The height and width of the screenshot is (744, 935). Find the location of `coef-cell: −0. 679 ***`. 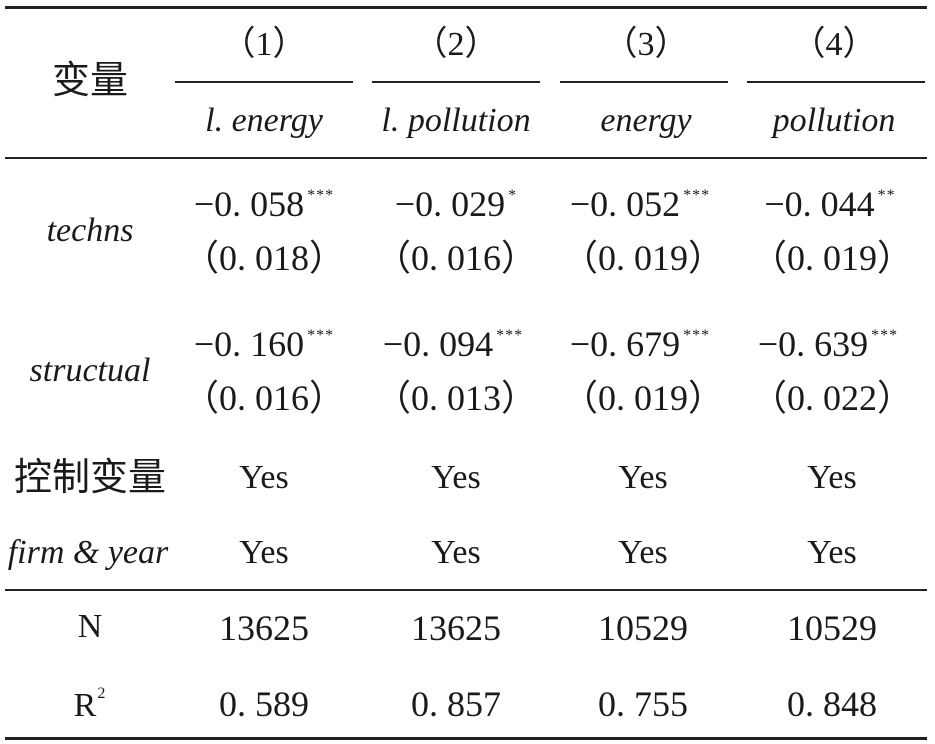

coef-cell: −0. 679 *** is located at coordinates (640, 344).